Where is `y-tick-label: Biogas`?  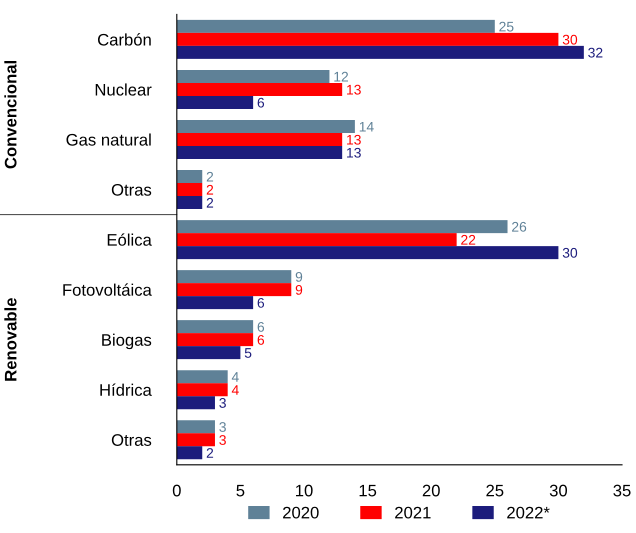 y-tick-label: Biogas is located at coordinates (127, 342).